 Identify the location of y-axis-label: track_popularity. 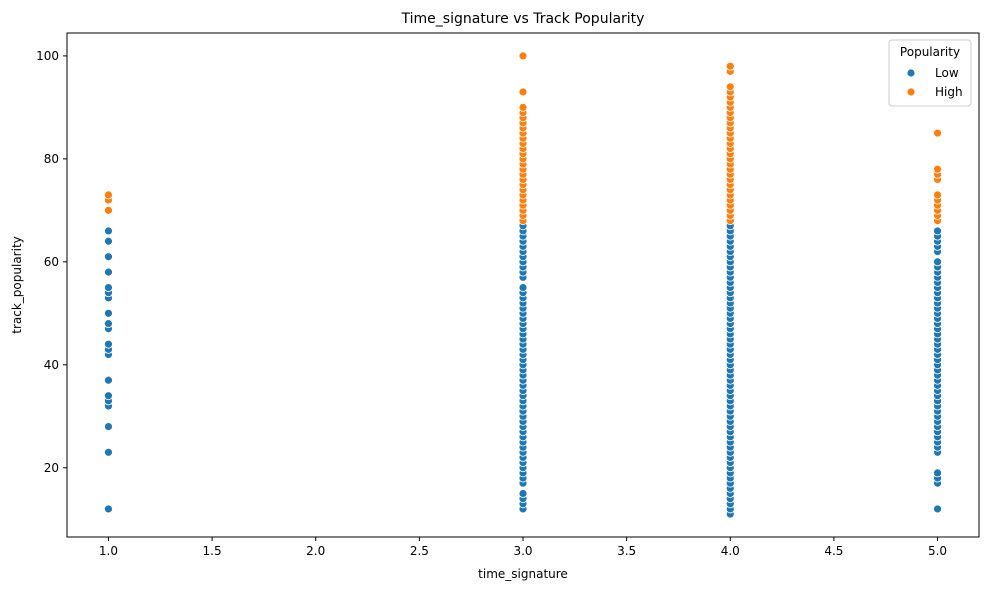
(17, 284).